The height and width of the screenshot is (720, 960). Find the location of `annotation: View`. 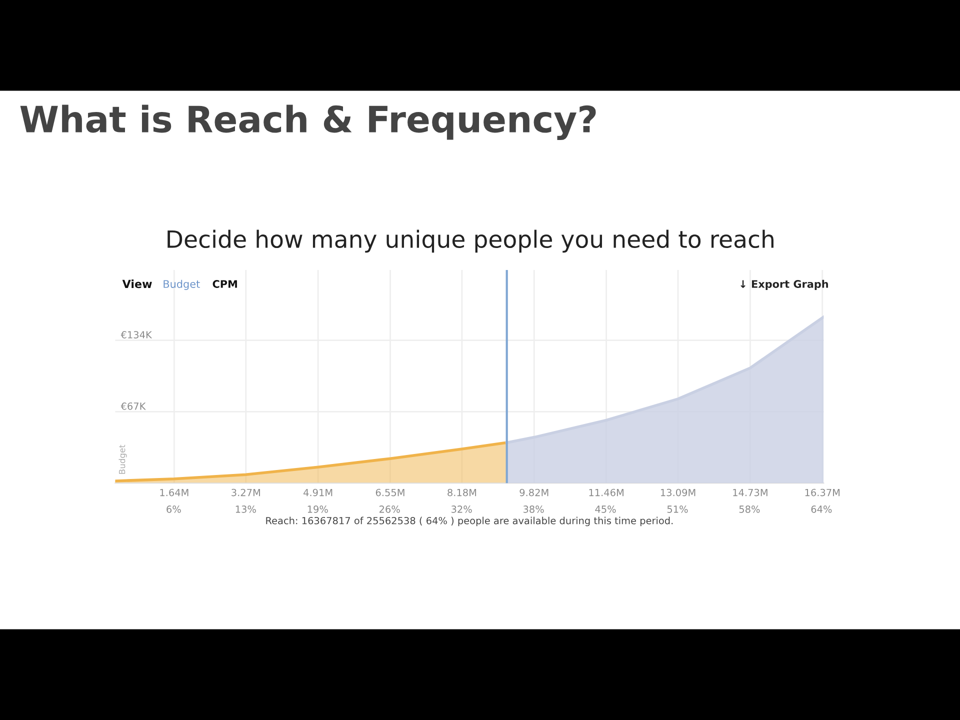

annotation: View is located at coordinates (137, 284).